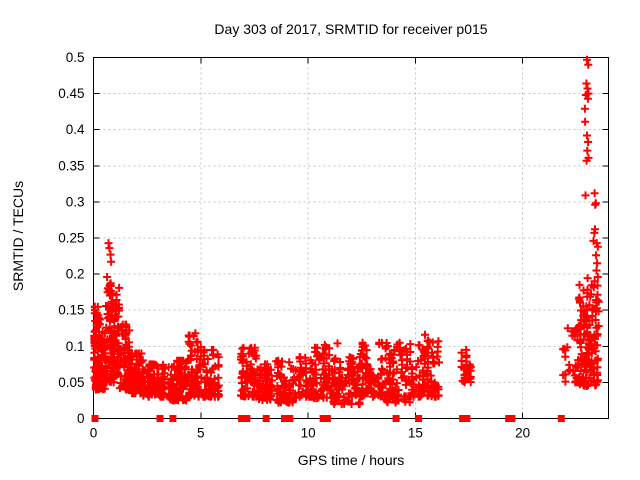 The width and height of the screenshot is (640, 480). I want to click on y-tick-label: 0.45, so click(71, 93).